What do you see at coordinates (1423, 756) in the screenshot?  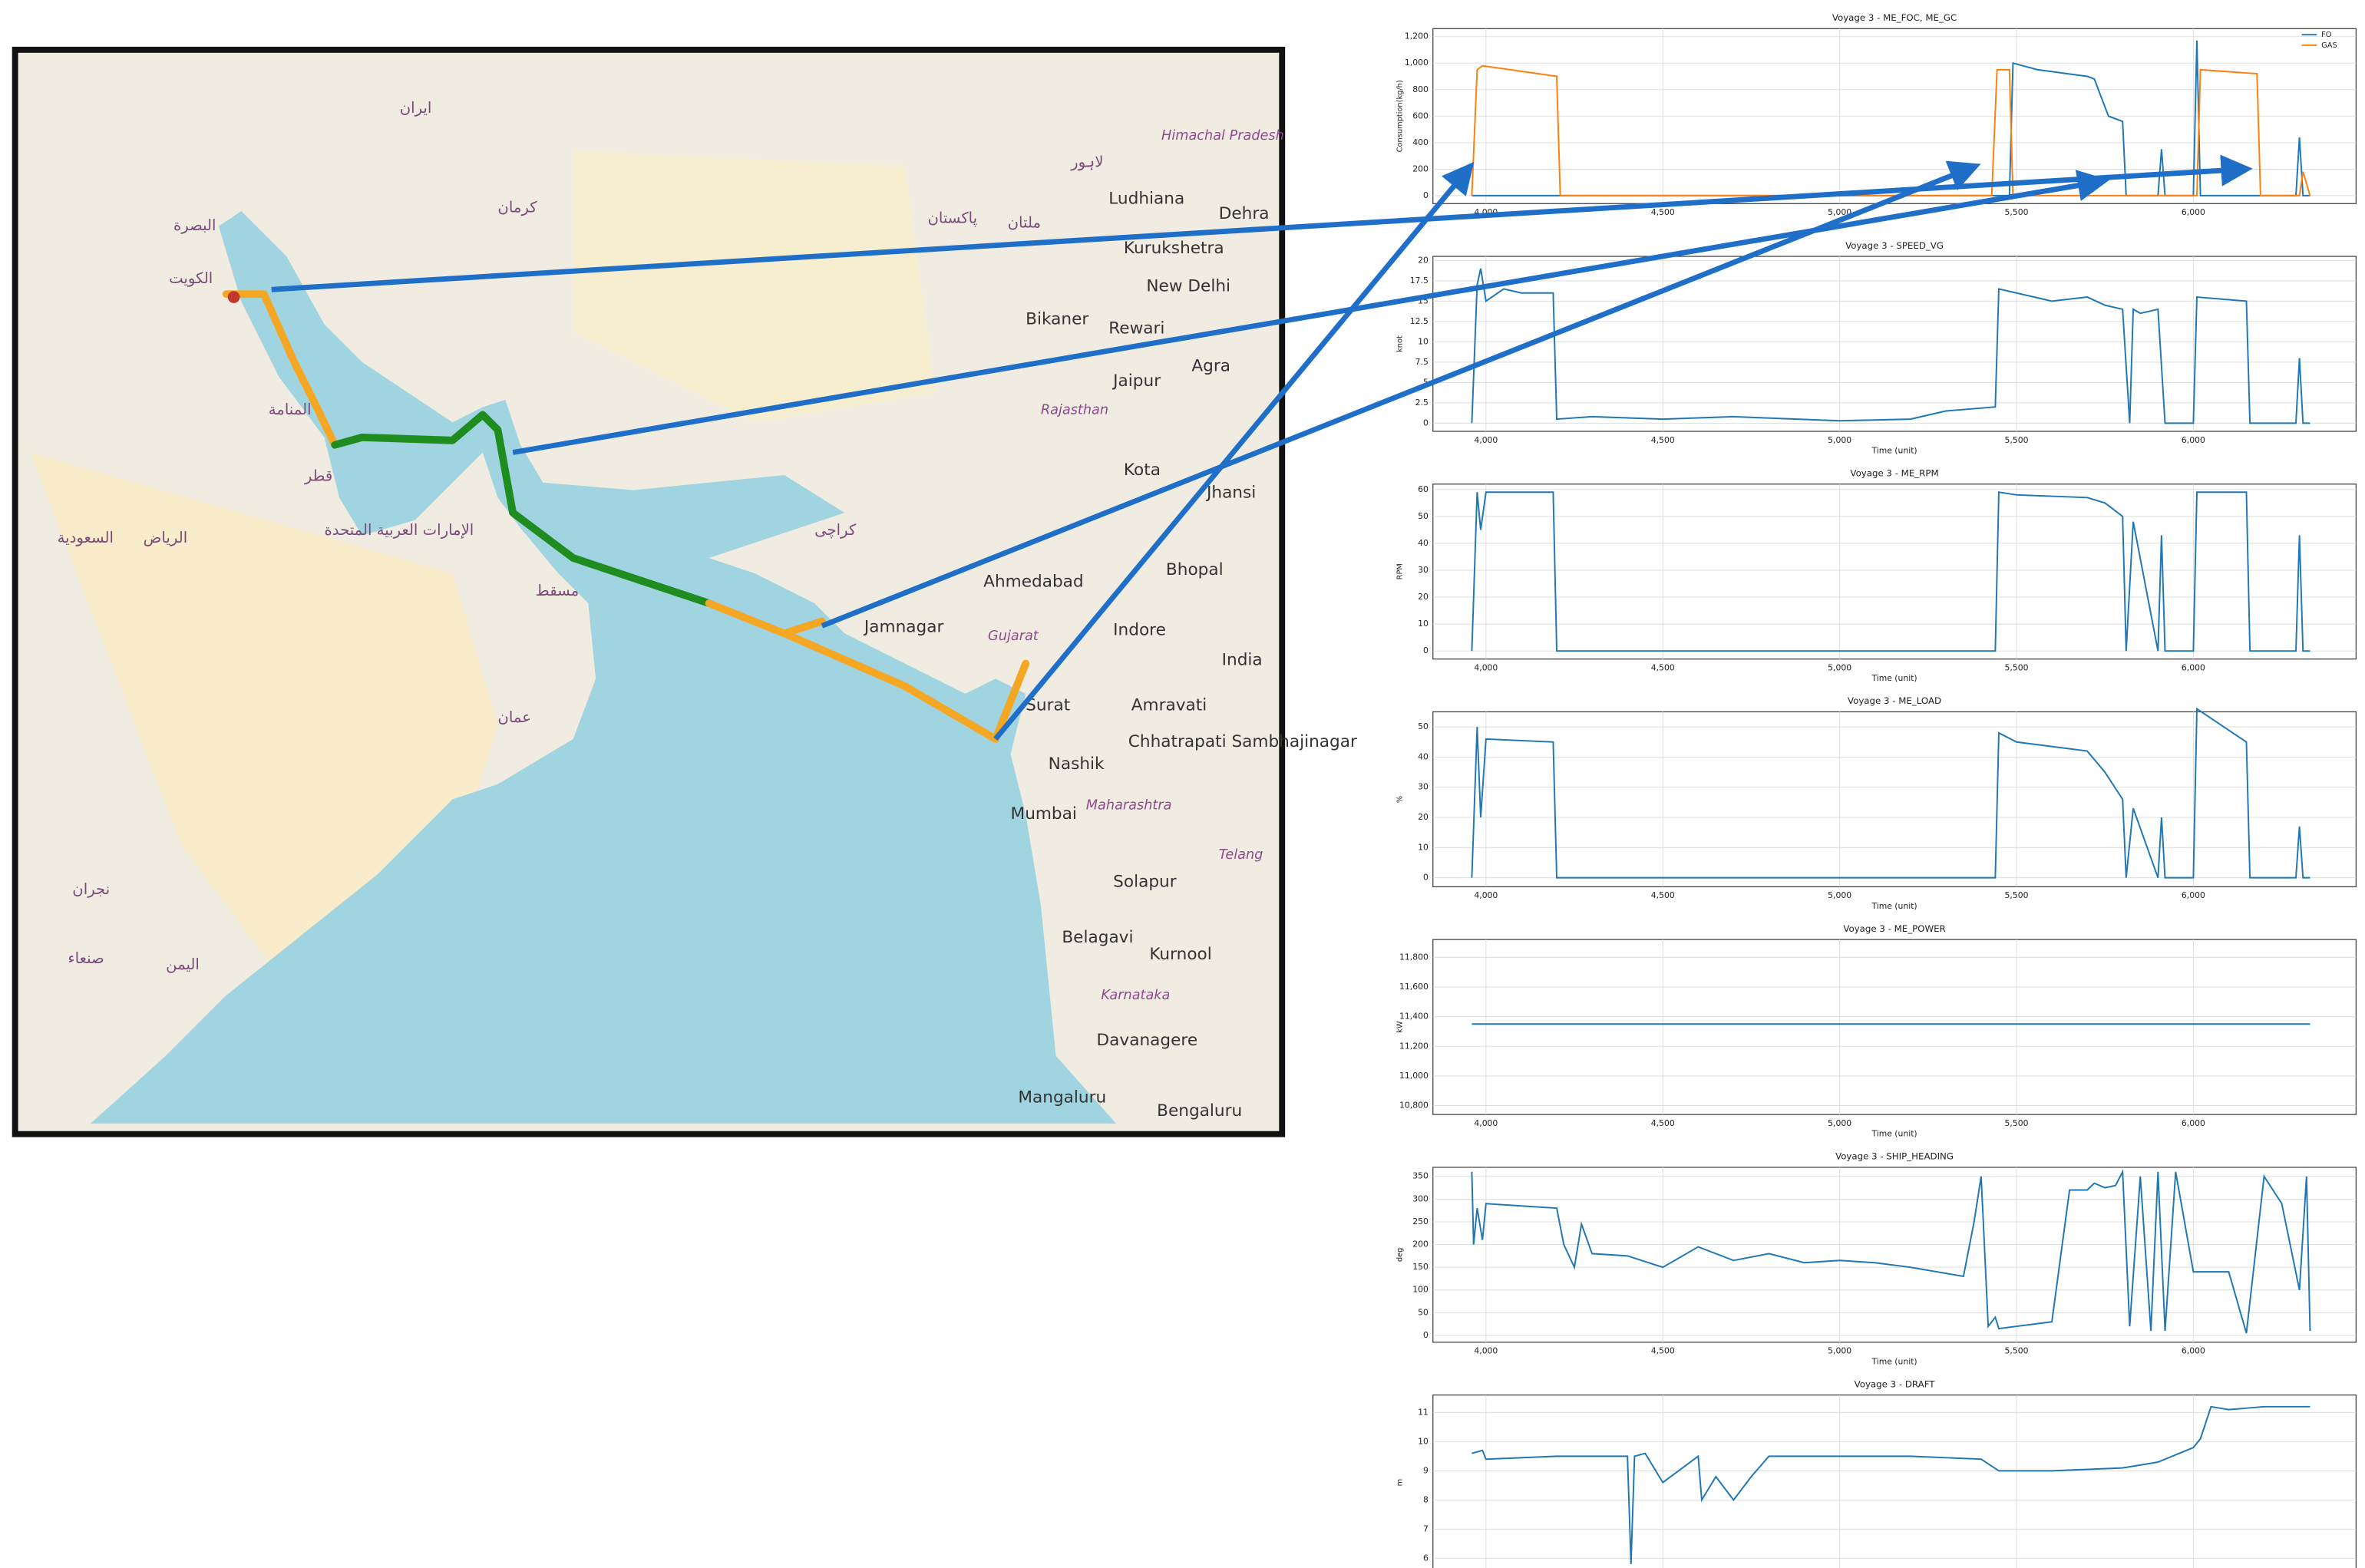 I see `y-tick-label: 40` at bounding box center [1423, 756].